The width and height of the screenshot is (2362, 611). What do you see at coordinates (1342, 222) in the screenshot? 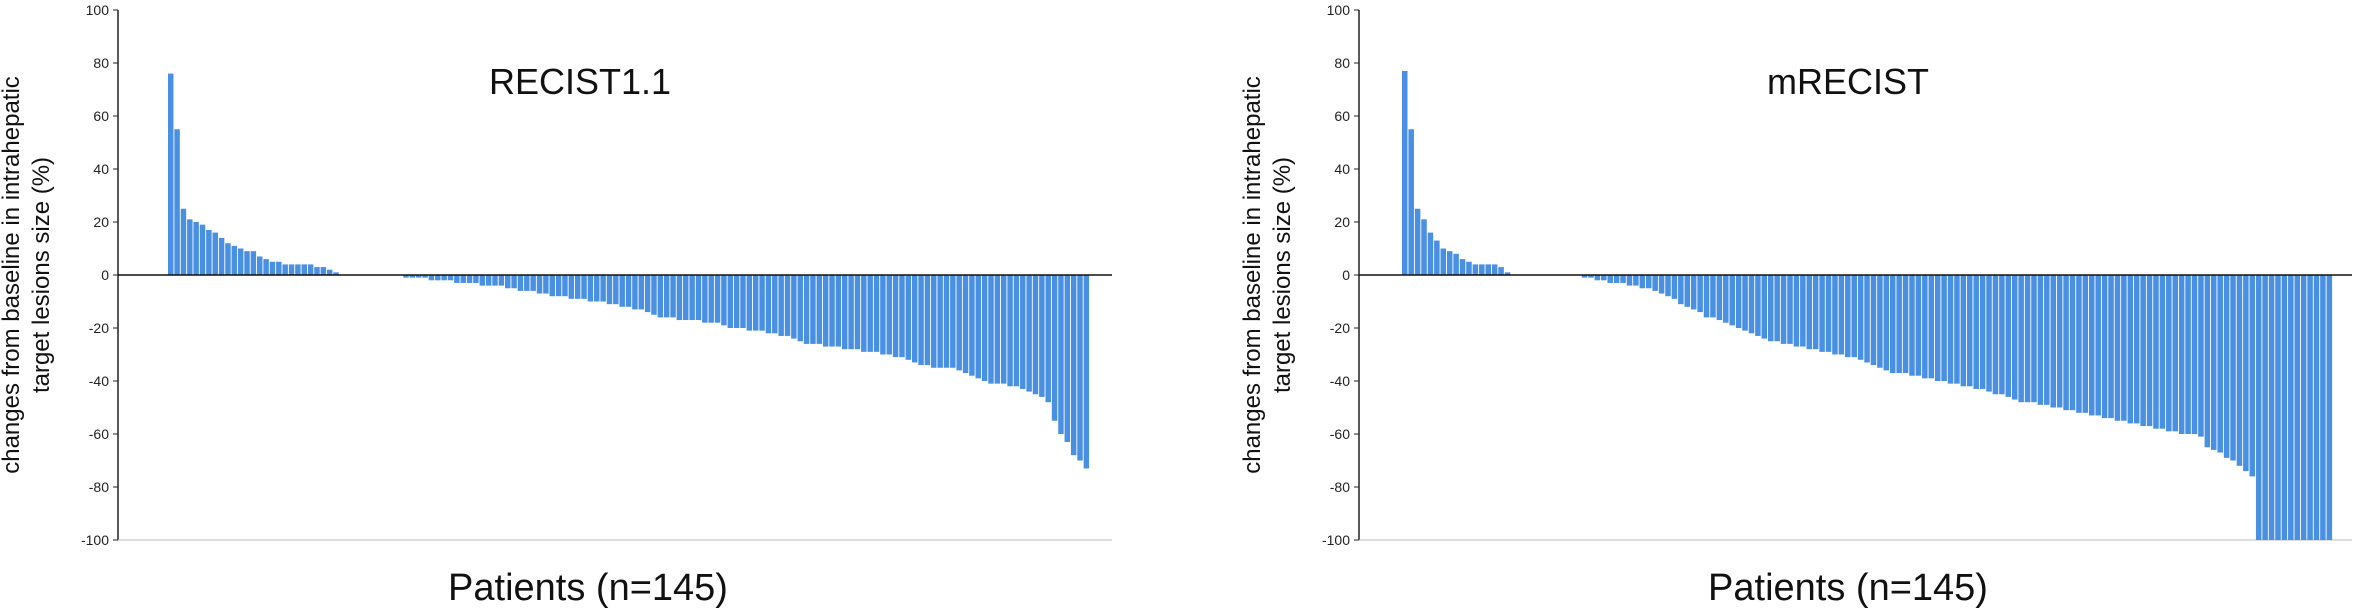
I see `y-tick-label: 20` at bounding box center [1342, 222].